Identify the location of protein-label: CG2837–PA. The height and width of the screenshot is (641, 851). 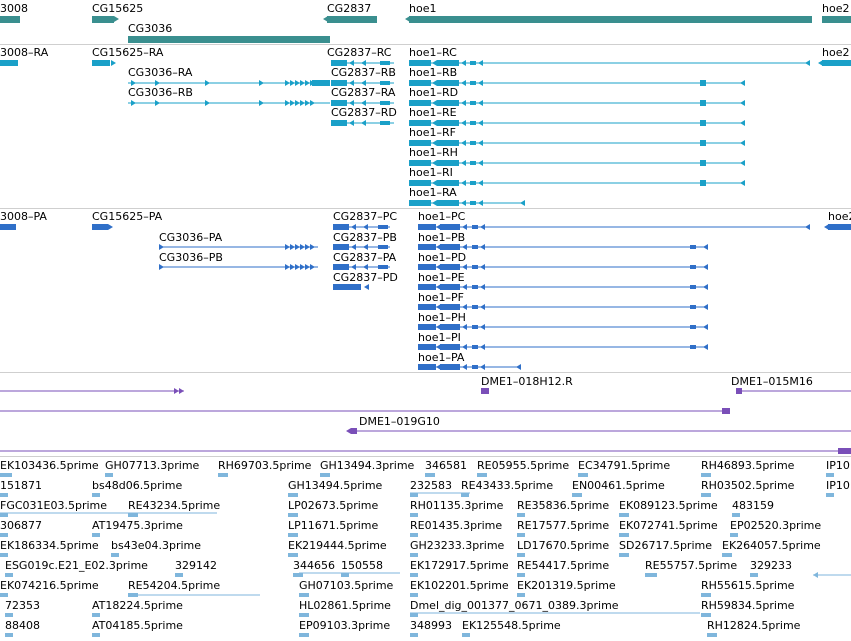
(365, 257).